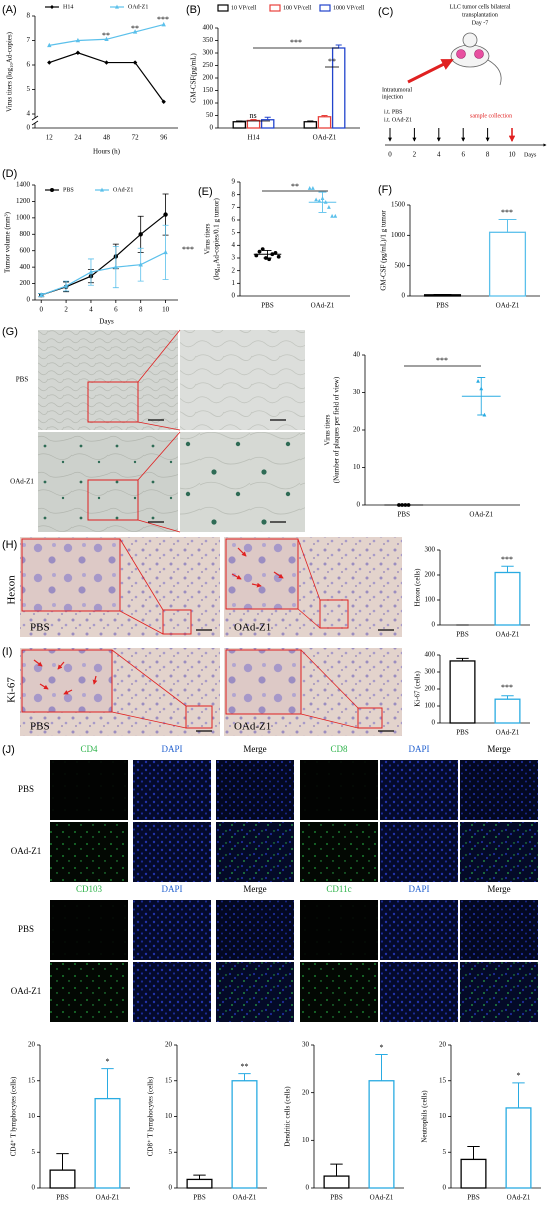  What do you see at coordinates (188, 249) in the screenshot?
I see `significance: ***` at bounding box center [188, 249].